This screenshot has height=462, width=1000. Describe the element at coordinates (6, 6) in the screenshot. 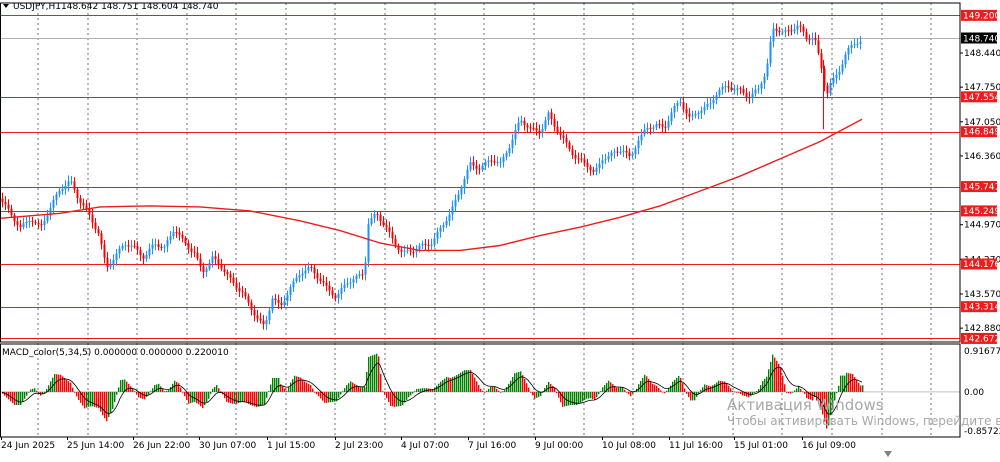

I see `dropdown-arrow-icon` at that location.